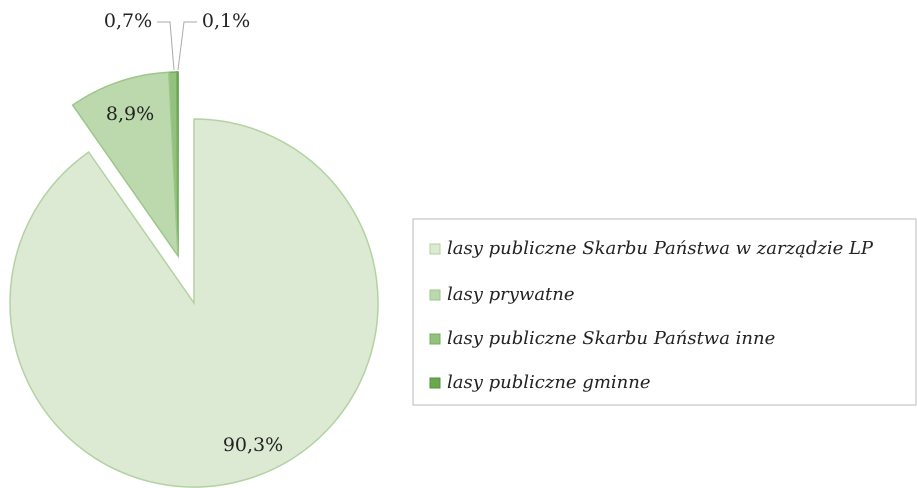  What do you see at coordinates (611, 338) in the screenshot?
I see `legend-label: lasy publiczne Skarbu Państwa inne` at bounding box center [611, 338].